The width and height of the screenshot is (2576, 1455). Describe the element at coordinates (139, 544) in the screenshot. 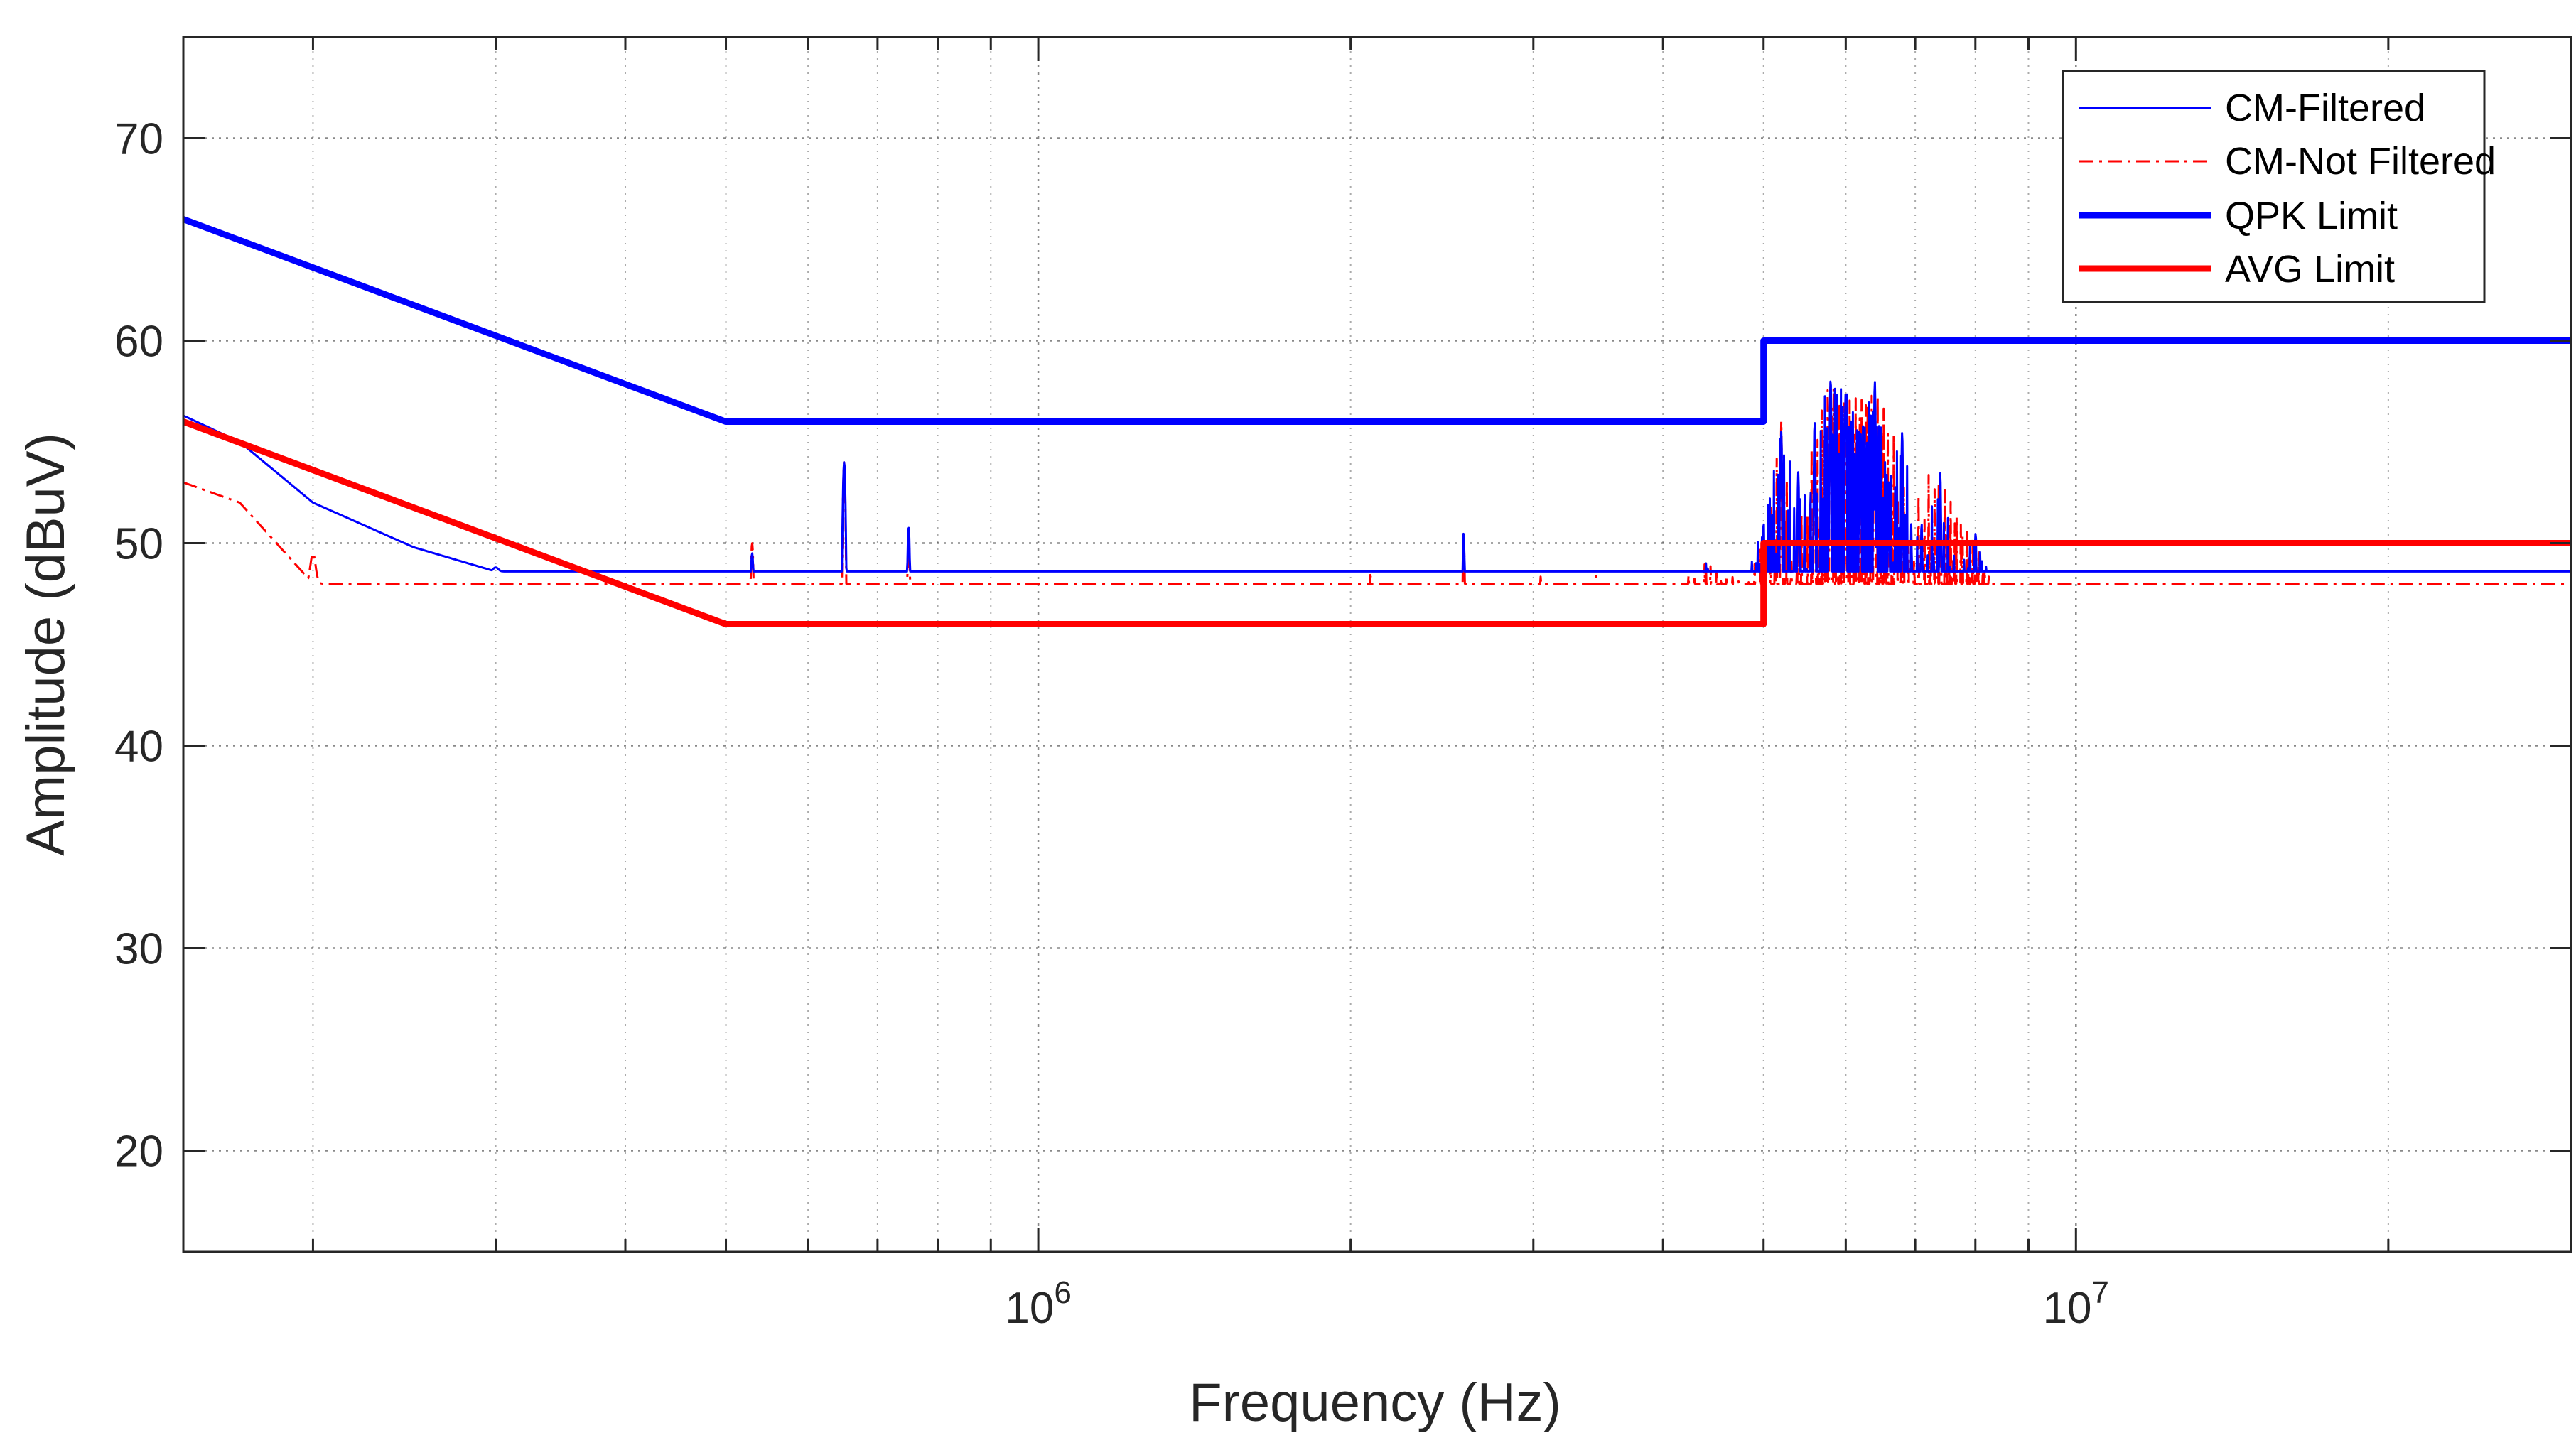

I see `y-tick-label: 50` at that location.